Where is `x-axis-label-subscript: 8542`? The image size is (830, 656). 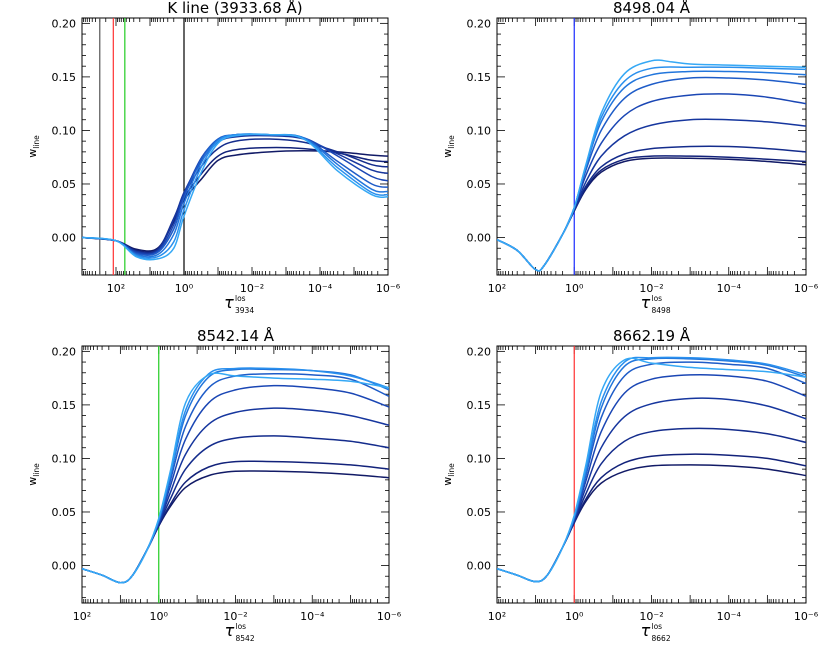
x-axis-label-subscript: 8542 is located at coordinates (245, 638).